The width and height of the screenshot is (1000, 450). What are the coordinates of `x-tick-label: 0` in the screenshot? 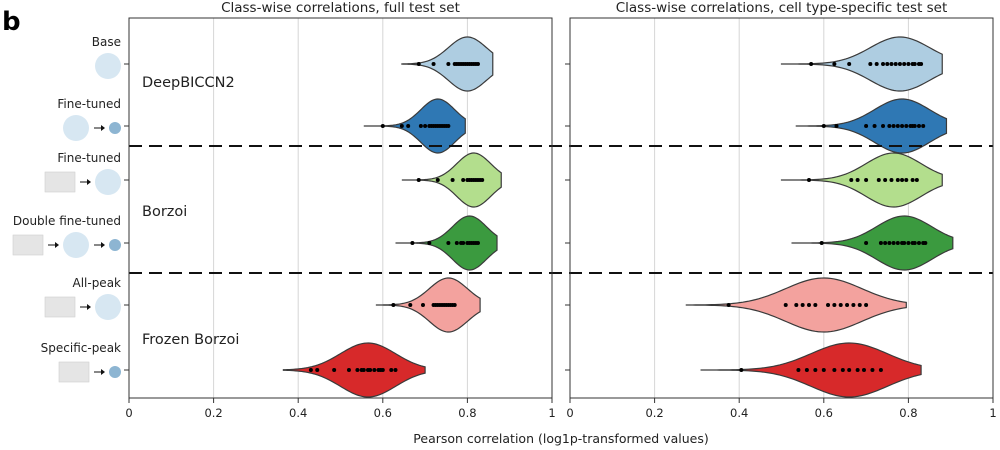 It's located at (128, 413).